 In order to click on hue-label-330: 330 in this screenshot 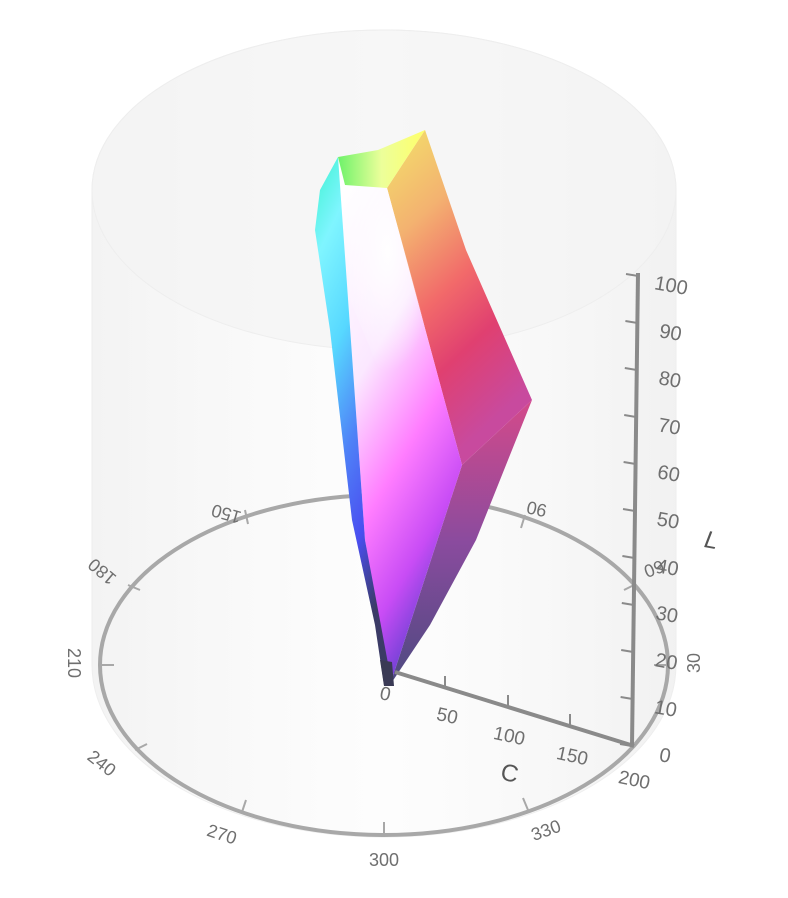, I will do `click(545, 830)`.